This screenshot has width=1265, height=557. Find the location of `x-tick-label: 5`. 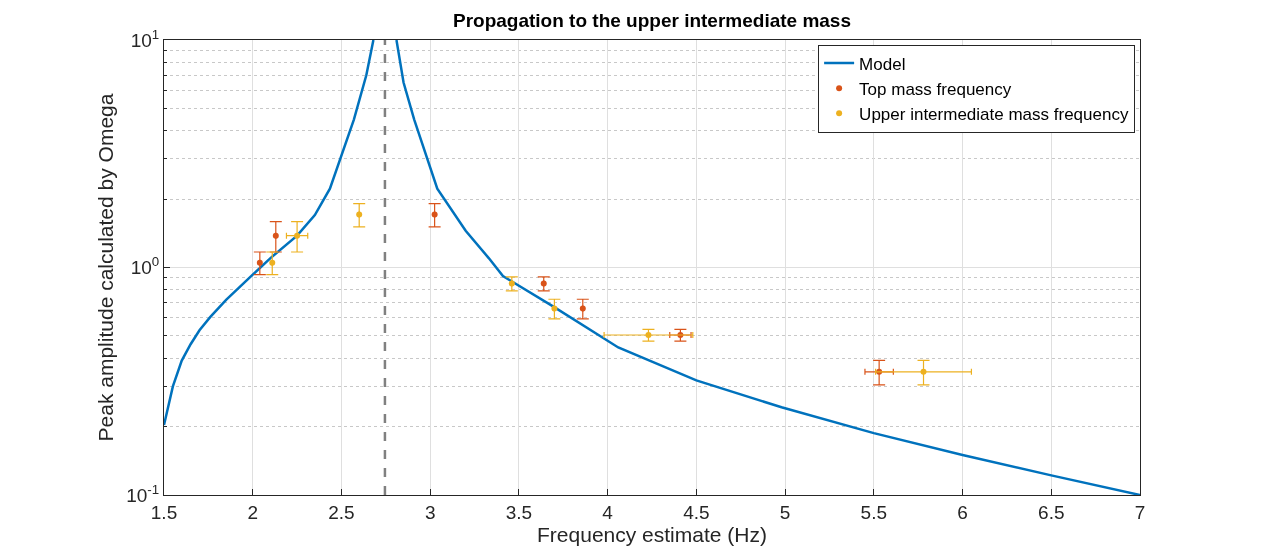

x-tick-label: 5 is located at coordinates (785, 512).